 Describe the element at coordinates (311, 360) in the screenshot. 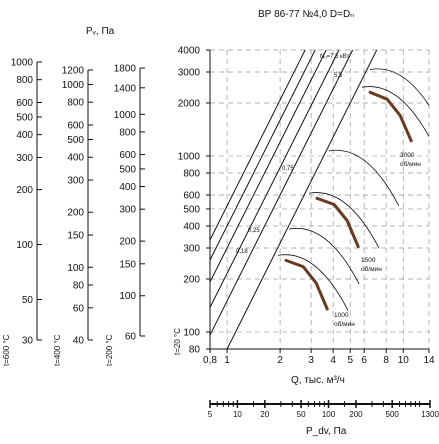

I see `x-tick-label: 3` at that location.